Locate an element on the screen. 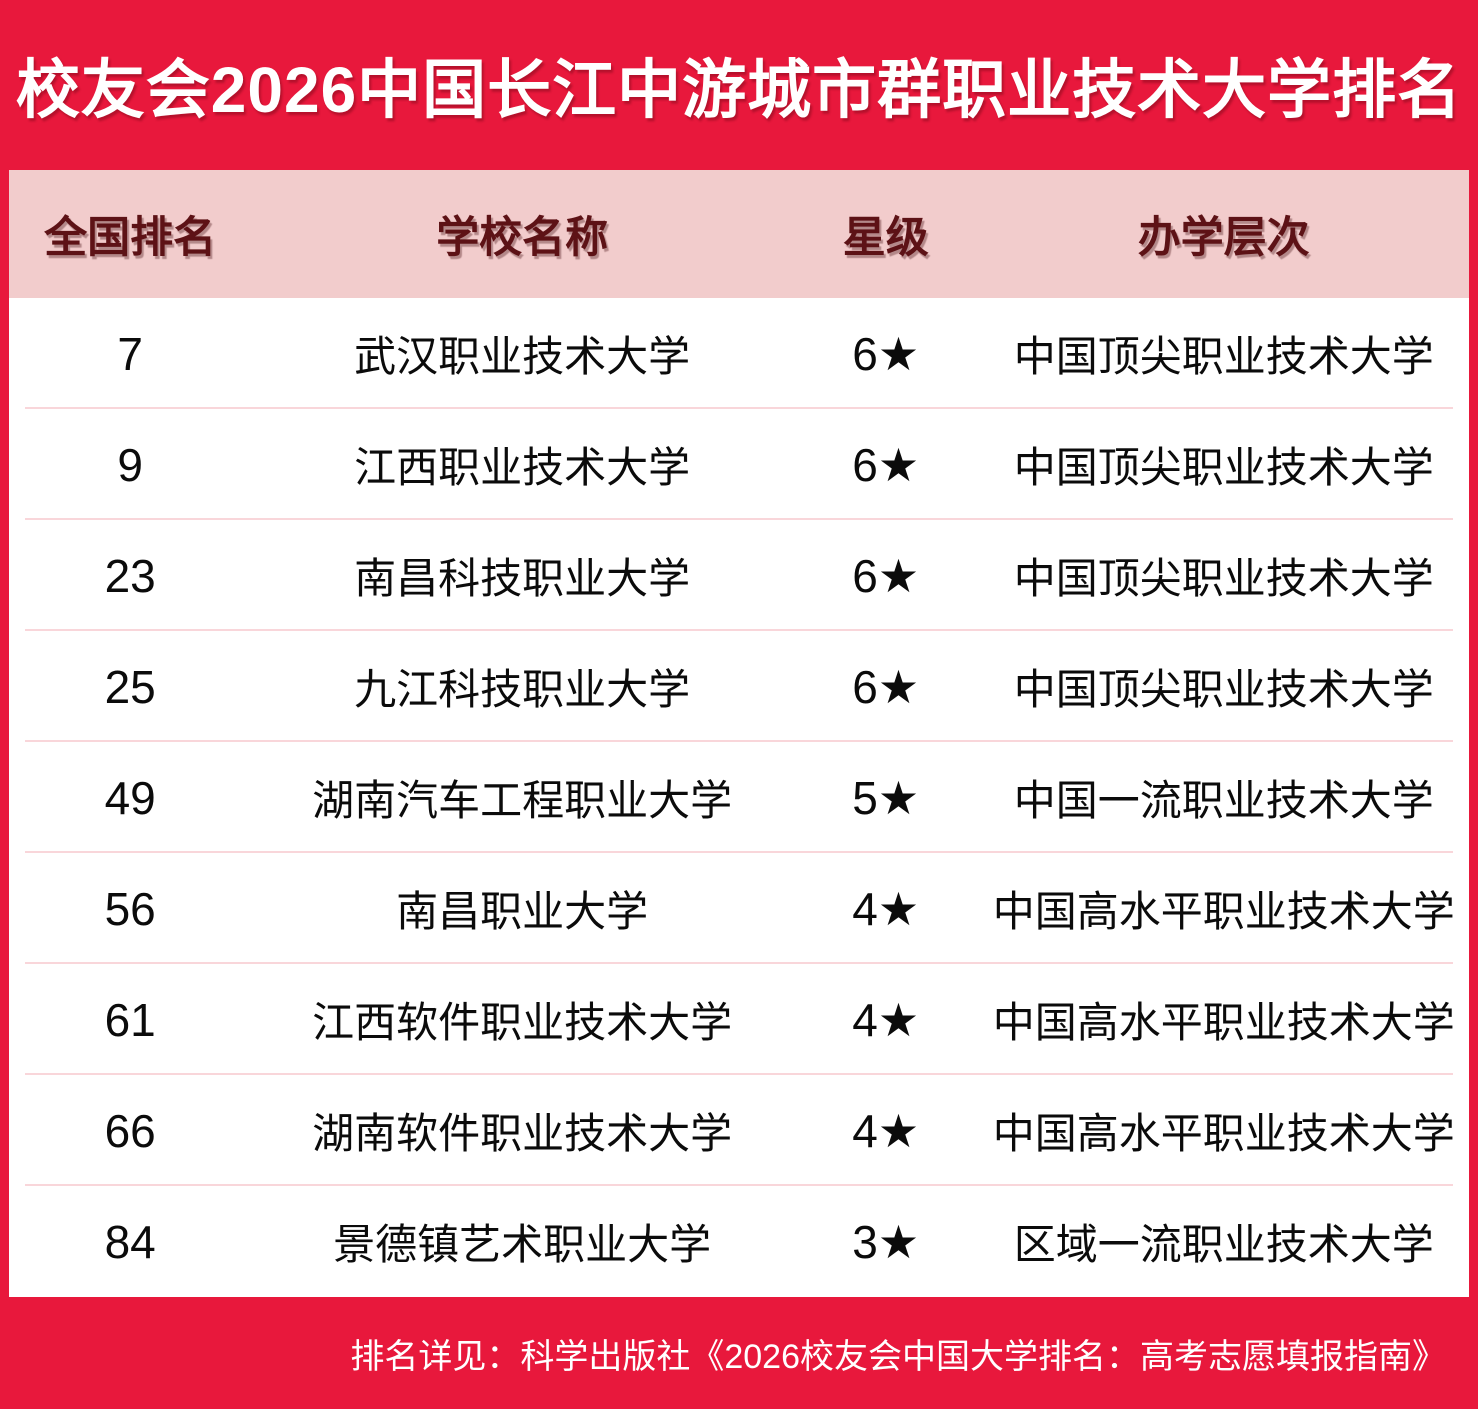  school-name-cell: 湖南软件职业技术大学 is located at coordinates (522, 1133).